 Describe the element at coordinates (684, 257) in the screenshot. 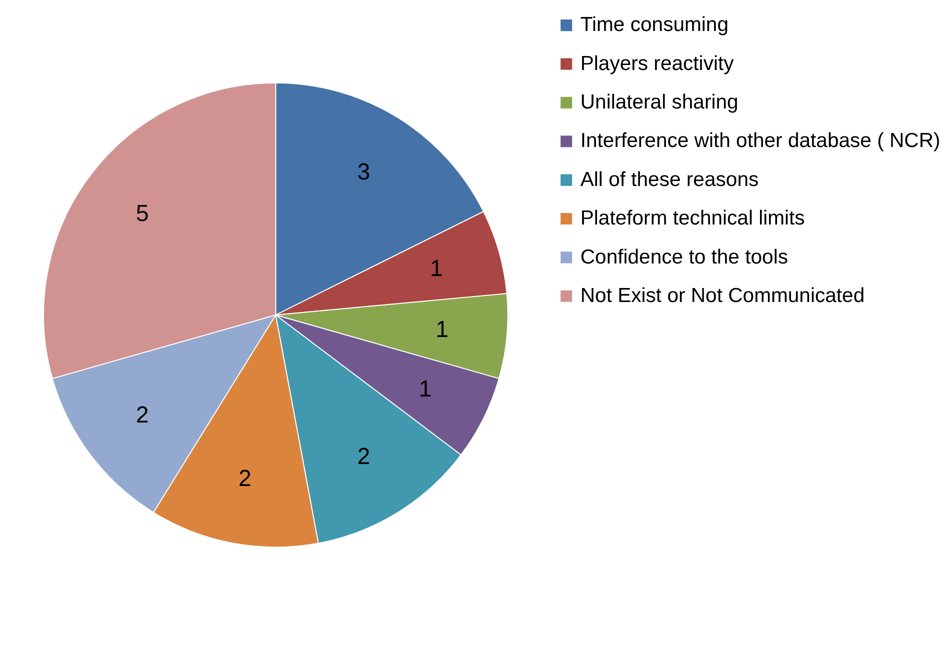

I see `legend-label: Confidence to the tools` at that location.